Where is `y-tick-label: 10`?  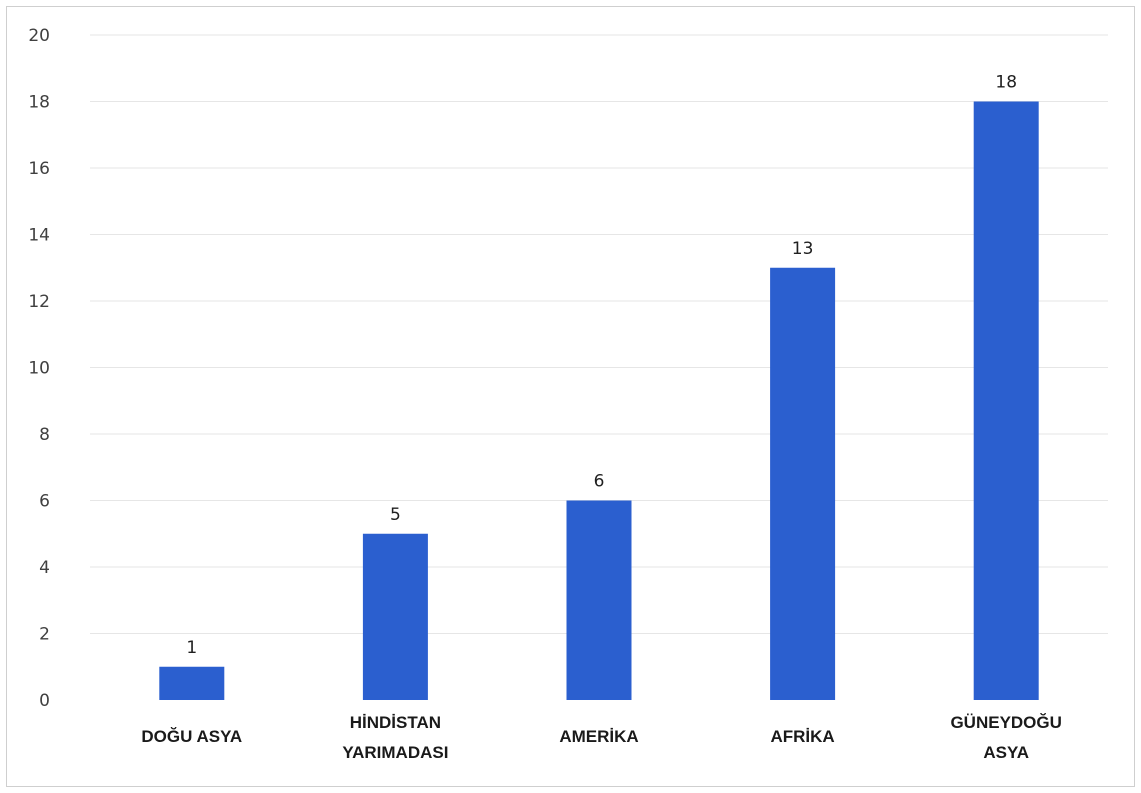 y-tick-label: 10 is located at coordinates (39, 369).